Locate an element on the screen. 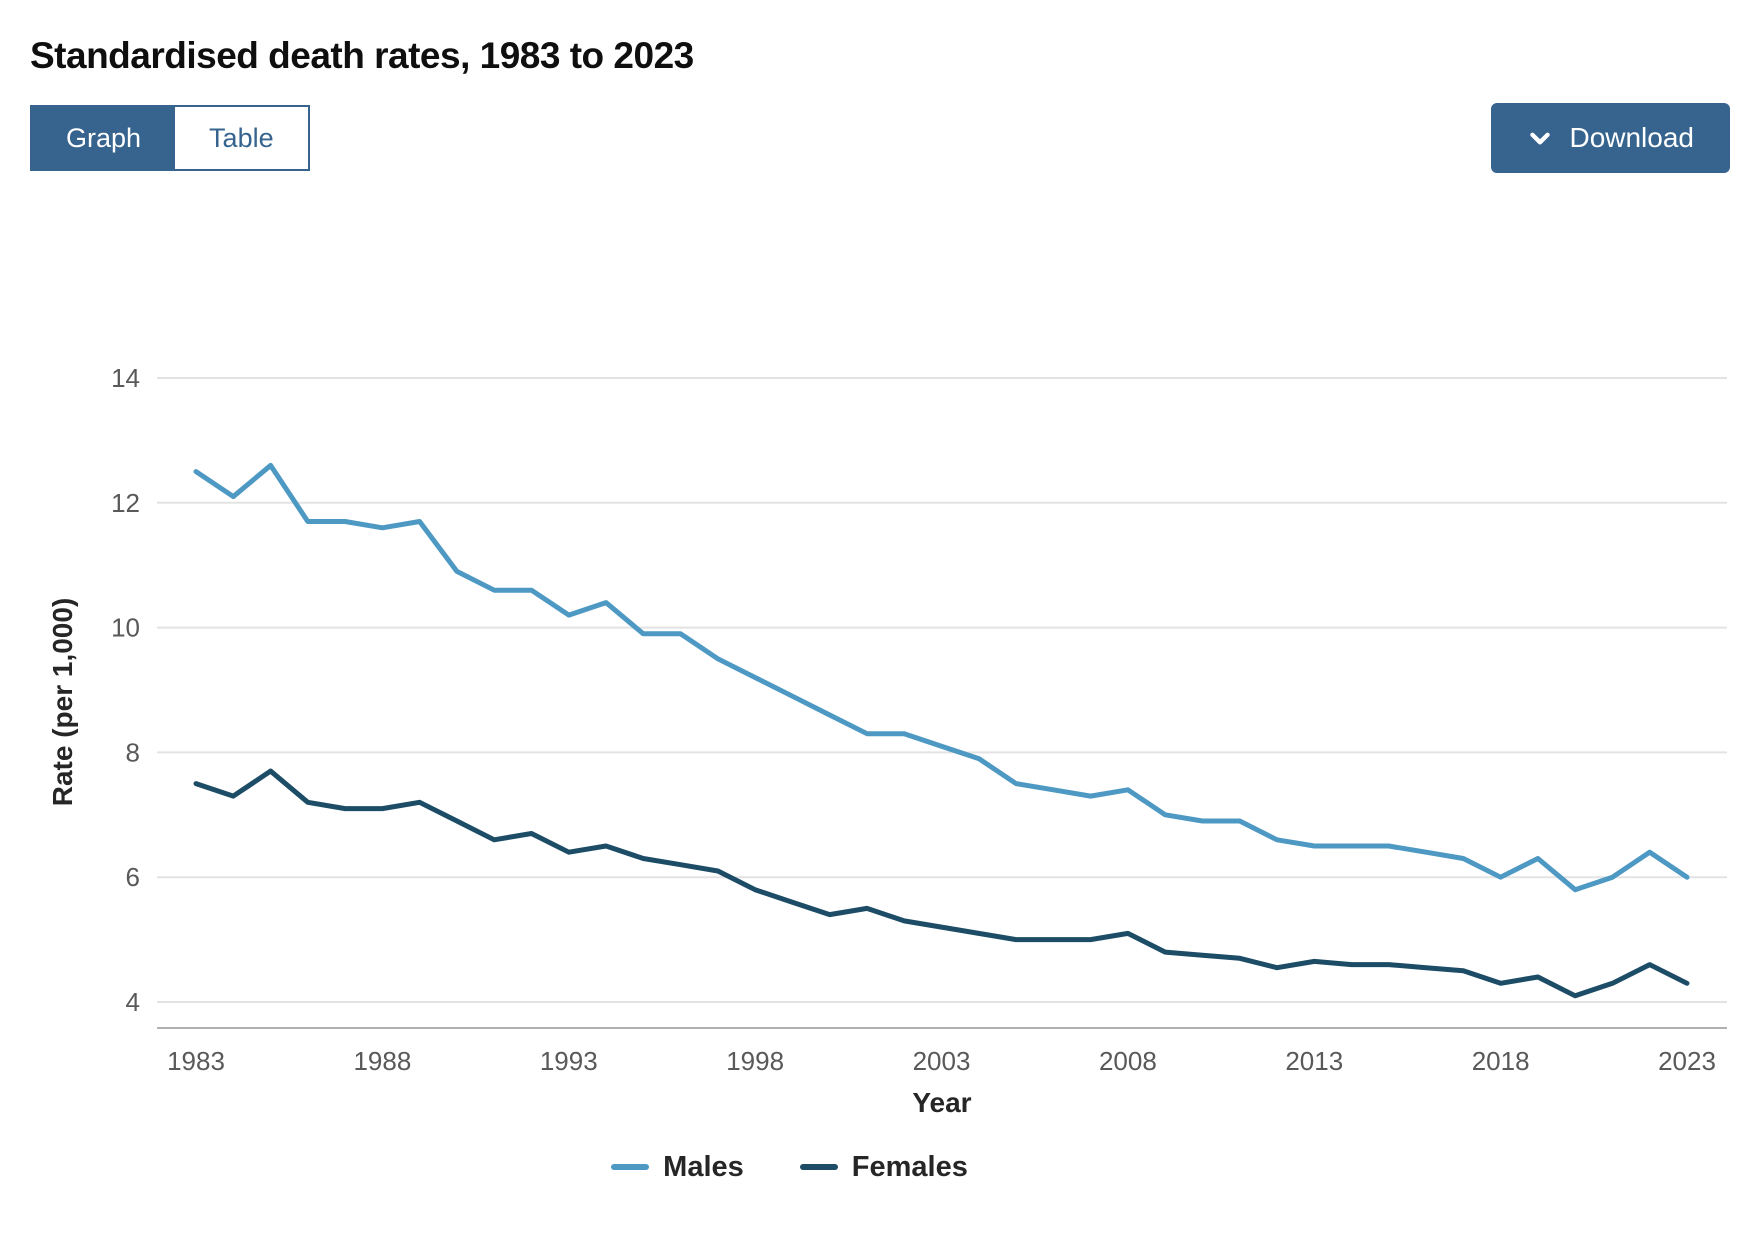 The height and width of the screenshot is (1239, 1749). download-button: Download is located at coordinates (1610, 137).